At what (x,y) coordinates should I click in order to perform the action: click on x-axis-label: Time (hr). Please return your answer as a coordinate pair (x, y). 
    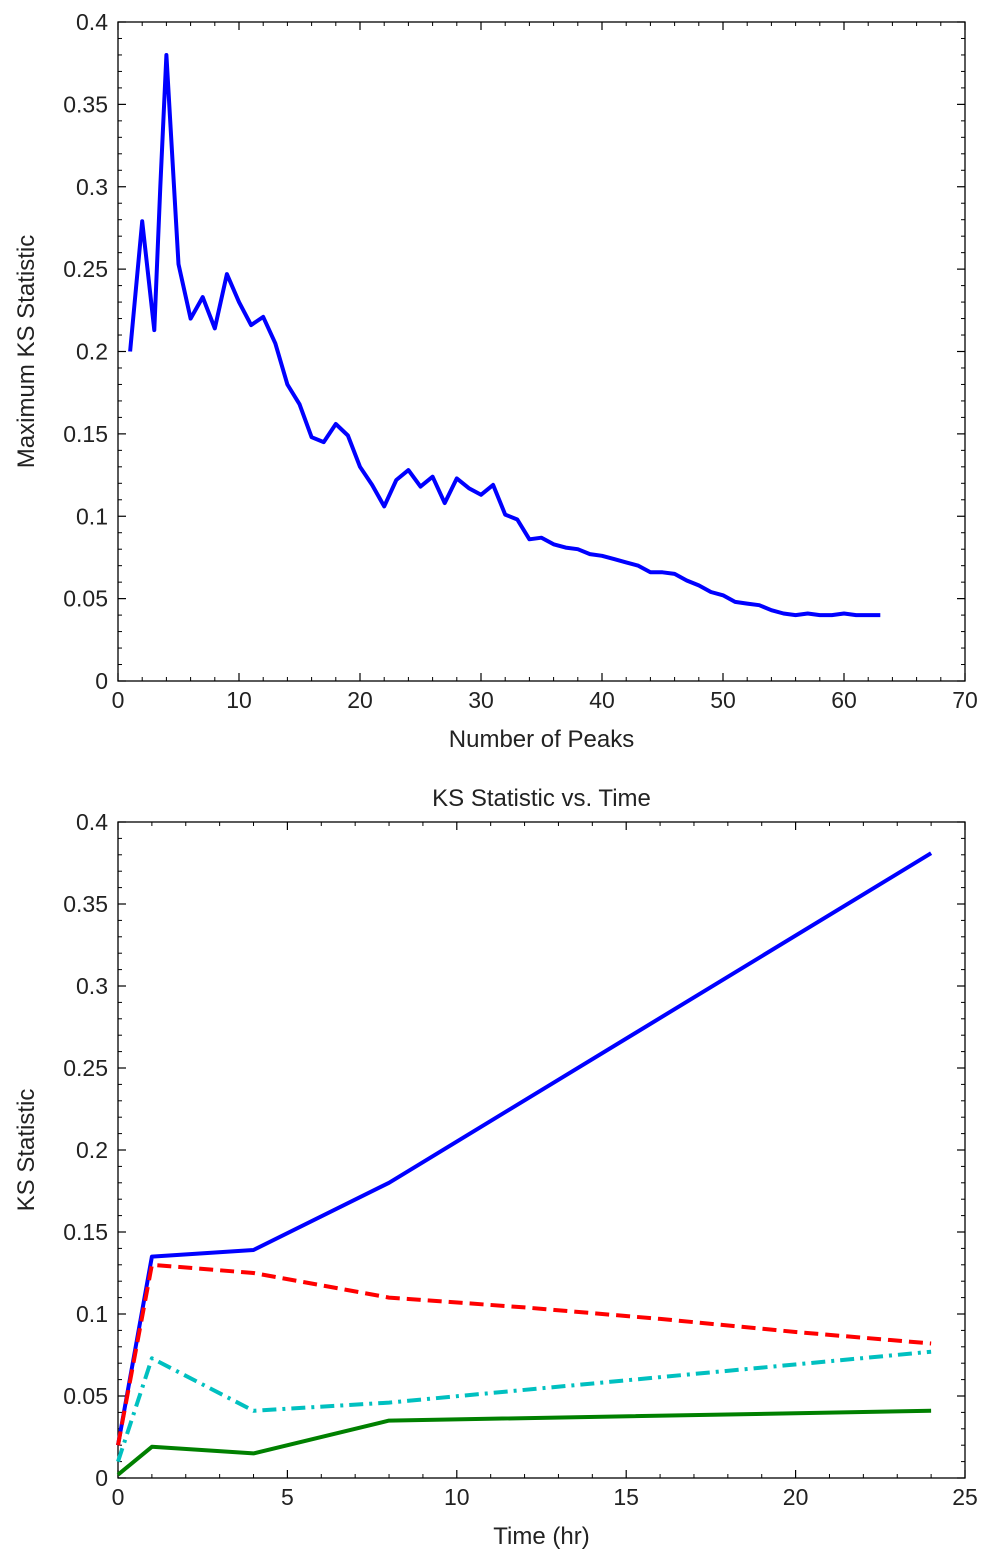
    Looking at the image, I should click on (541, 1536).